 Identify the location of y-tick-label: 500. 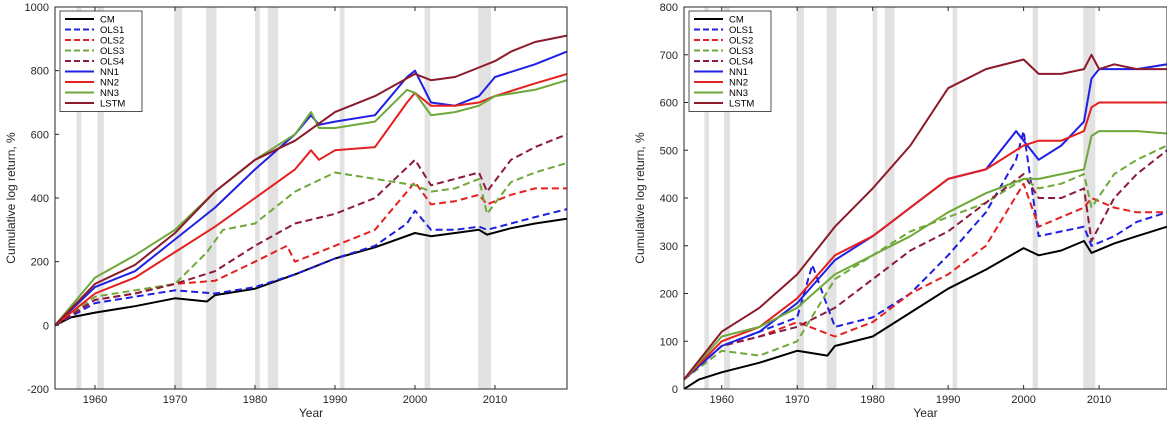
(669, 151).